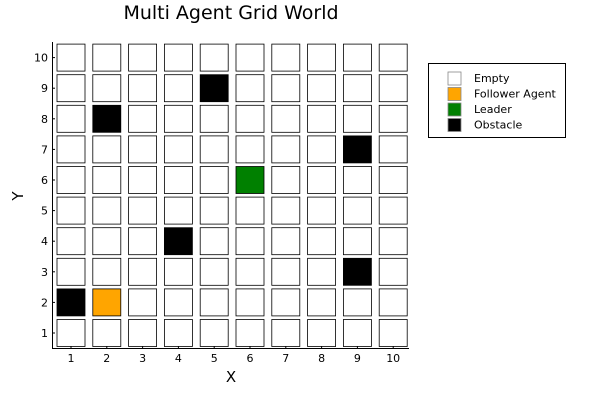 This screenshot has width=600, height=400. Describe the element at coordinates (250, 358) in the screenshot. I see `x-tick-label: 6` at that location.